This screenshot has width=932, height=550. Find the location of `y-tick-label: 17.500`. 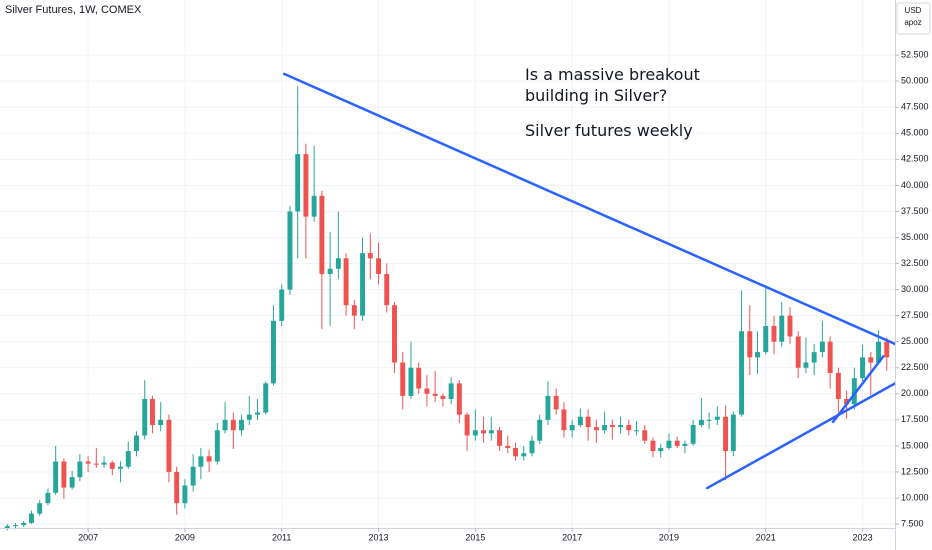

y-tick-label: 17.500 is located at coordinates (915, 419).